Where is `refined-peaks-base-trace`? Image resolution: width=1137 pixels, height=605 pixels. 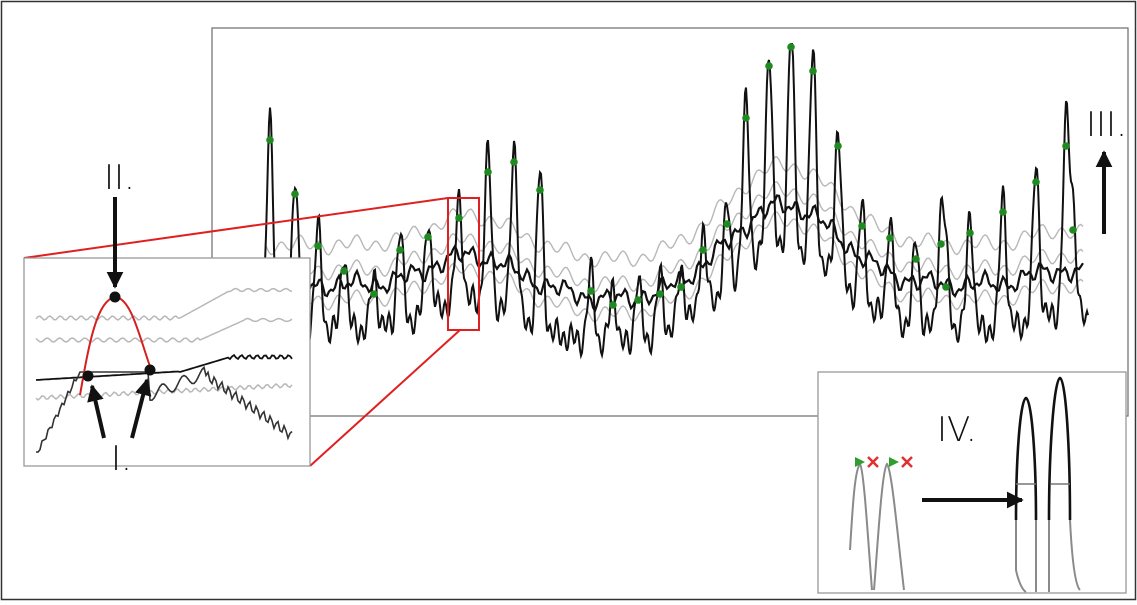 refined-peaks-base-trace is located at coordinates (1048, 556).